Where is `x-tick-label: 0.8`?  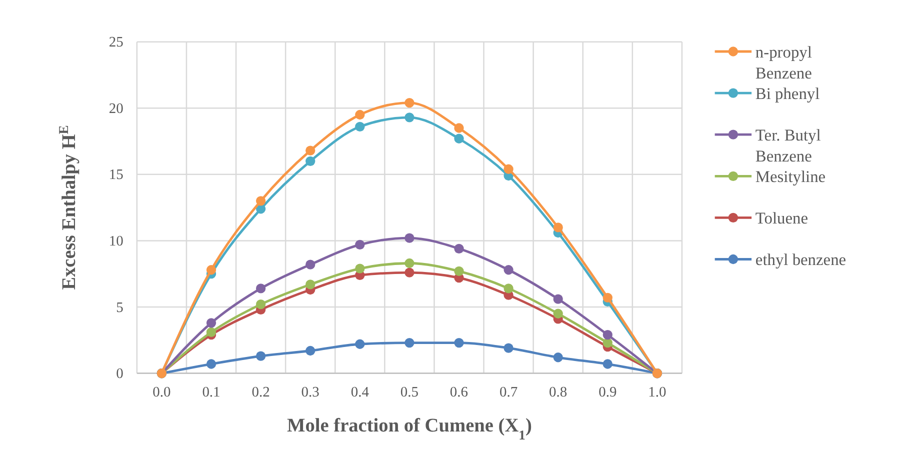
x-tick-label: 0.8 is located at coordinates (558, 392).